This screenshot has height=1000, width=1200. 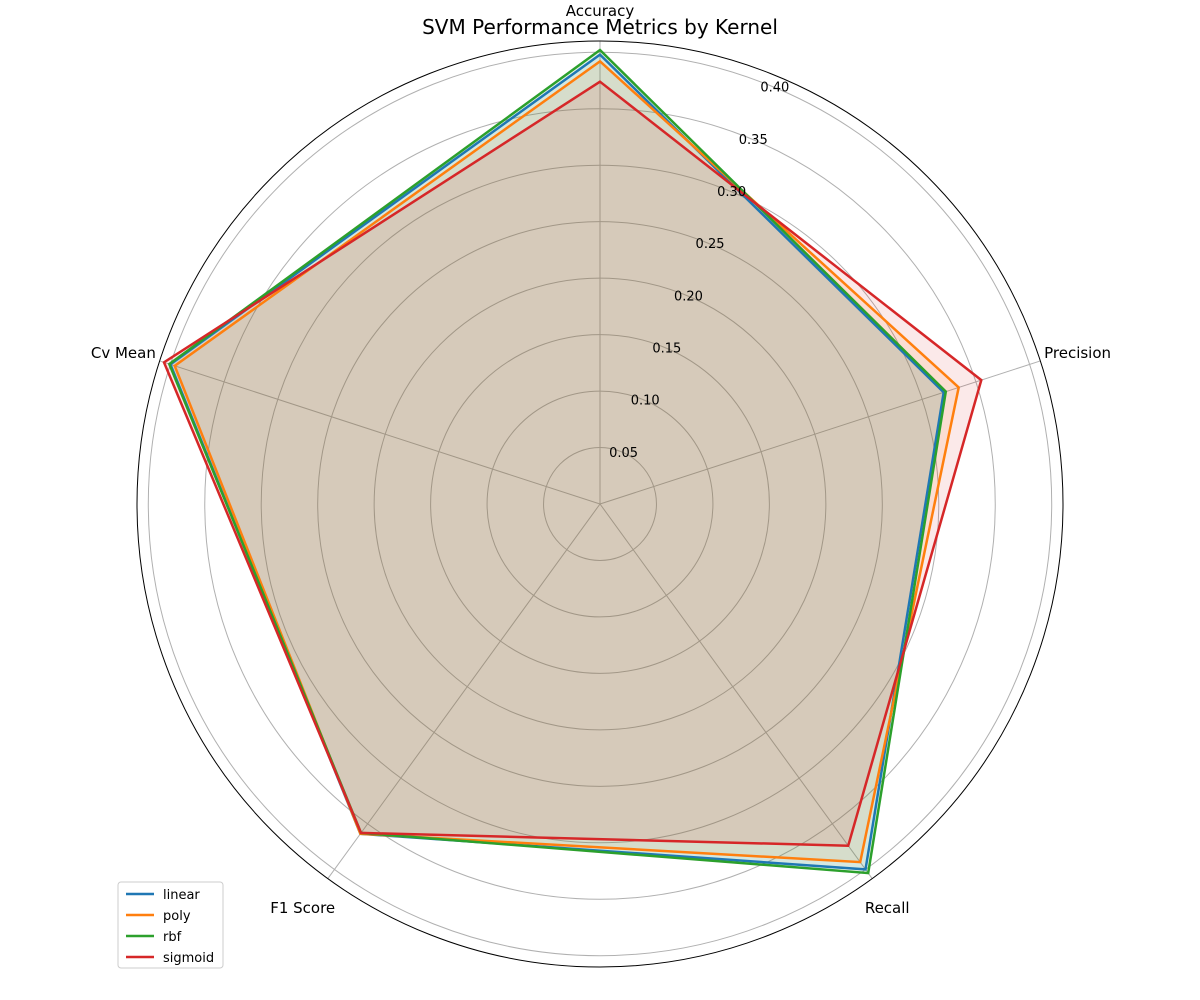 What do you see at coordinates (699, 271) in the screenshot?
I see `radial-tick-labels: 0.05 0.10 0.15 0.20 0.25 0.30 0.35 0.40` at bounding box center [699, 271].